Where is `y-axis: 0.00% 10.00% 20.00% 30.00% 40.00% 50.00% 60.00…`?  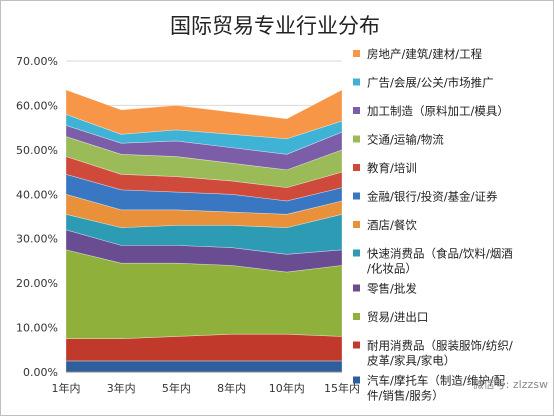
y-axis: 0.00% 10.00% 20.00% 30.00% 40.00% 50.00% 60.00… is located at coordinates (37, 217).